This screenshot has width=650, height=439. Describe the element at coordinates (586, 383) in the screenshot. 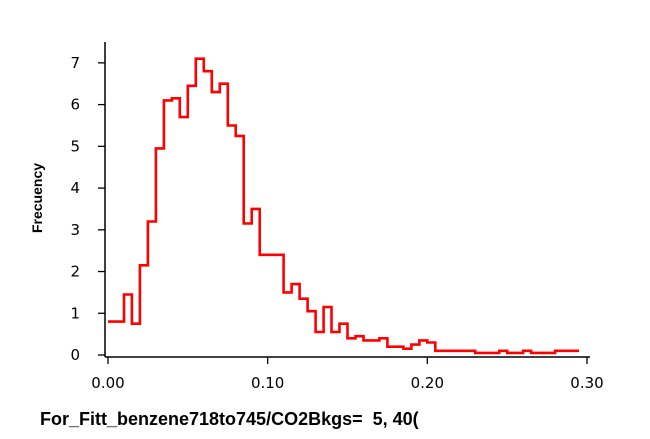

I see `x-tick-label: 0.30` at that location.